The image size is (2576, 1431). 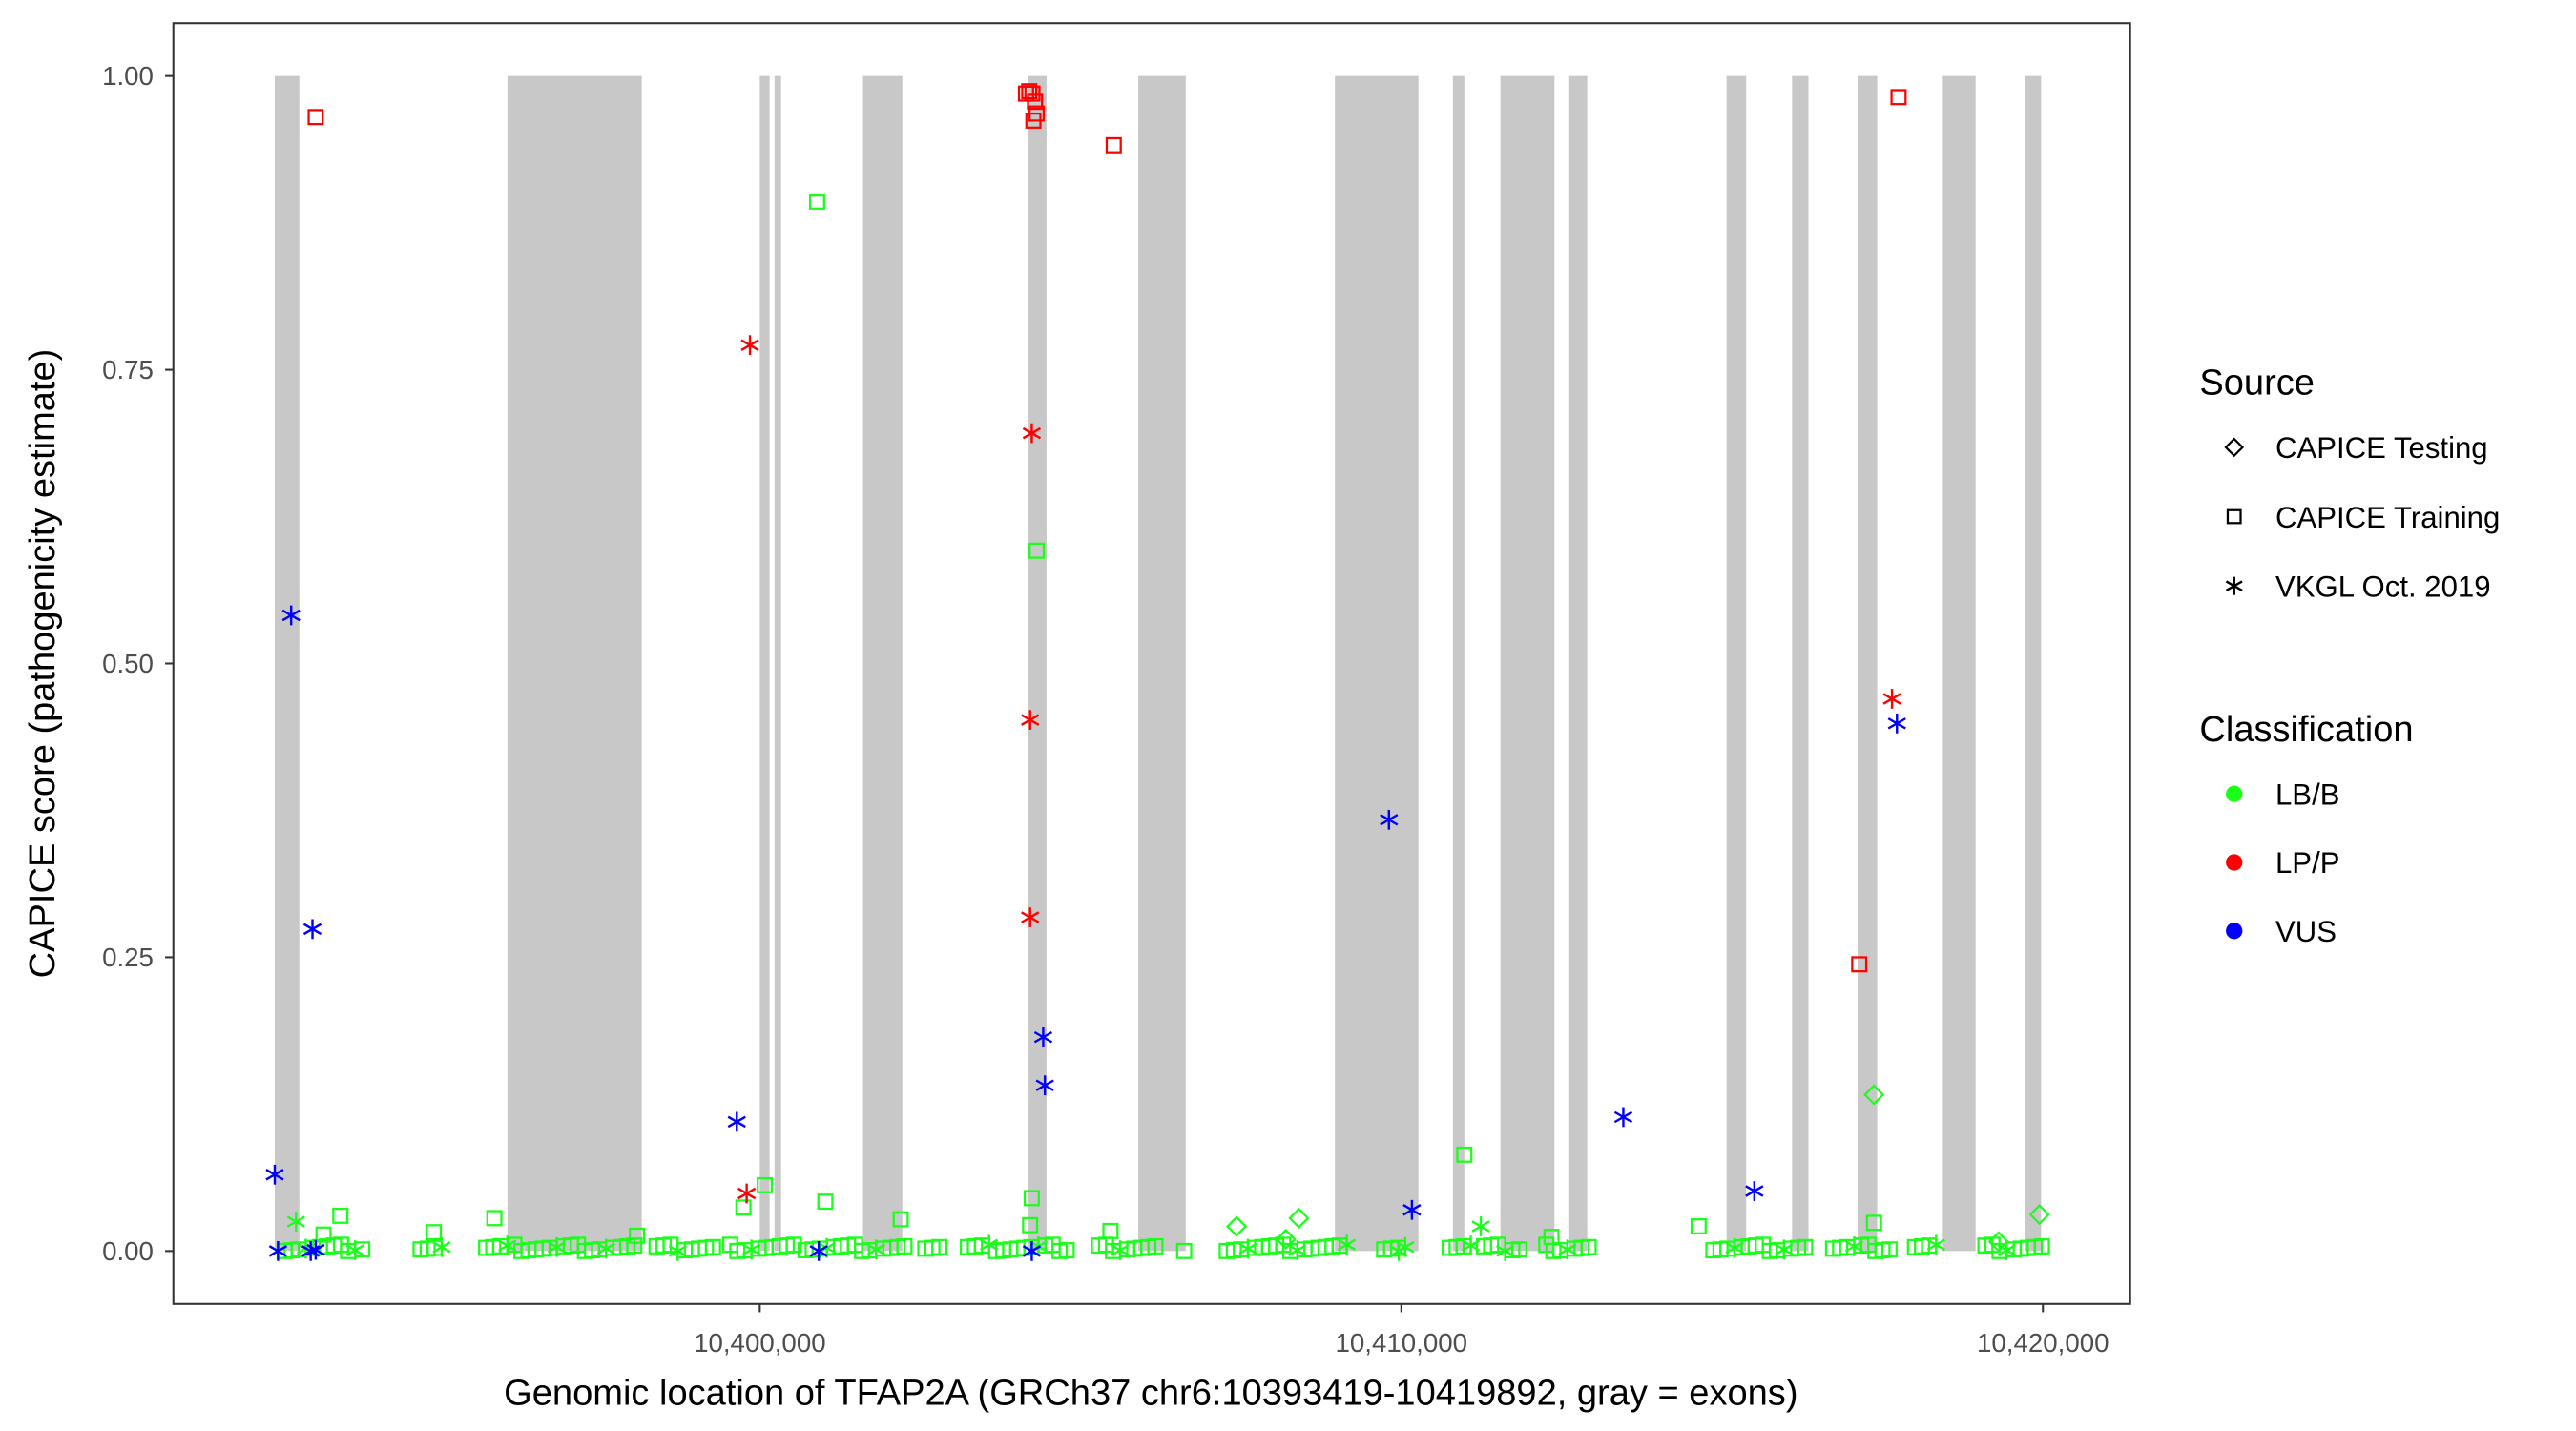 What do you see at coordinates (43, 664) in the screenshot?
I see `y-axis-title: CAPICE score (pathogenicity estimate)` at bounding box center [43, 664].